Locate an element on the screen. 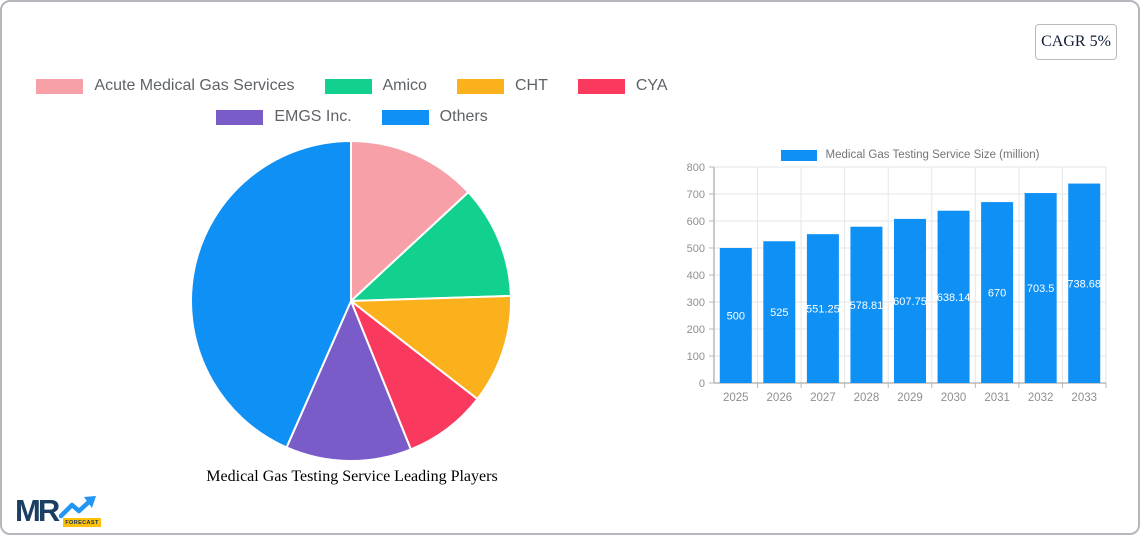 This screenshot has width=1140, height=535. pie-slice-cht is located at coordinates (431, 347).